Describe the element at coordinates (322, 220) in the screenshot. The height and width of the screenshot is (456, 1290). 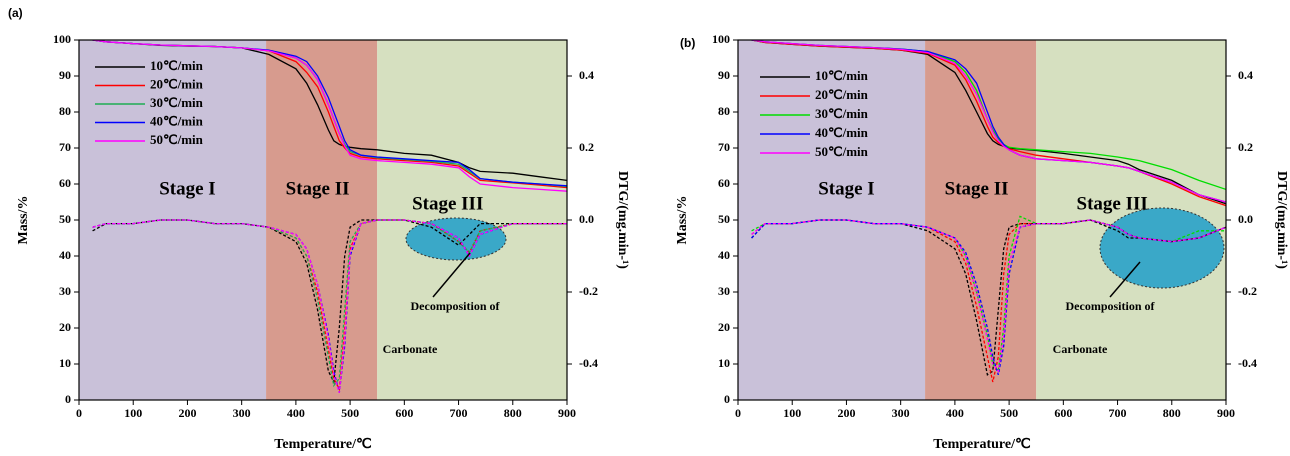
I see `stage-band` at that location.